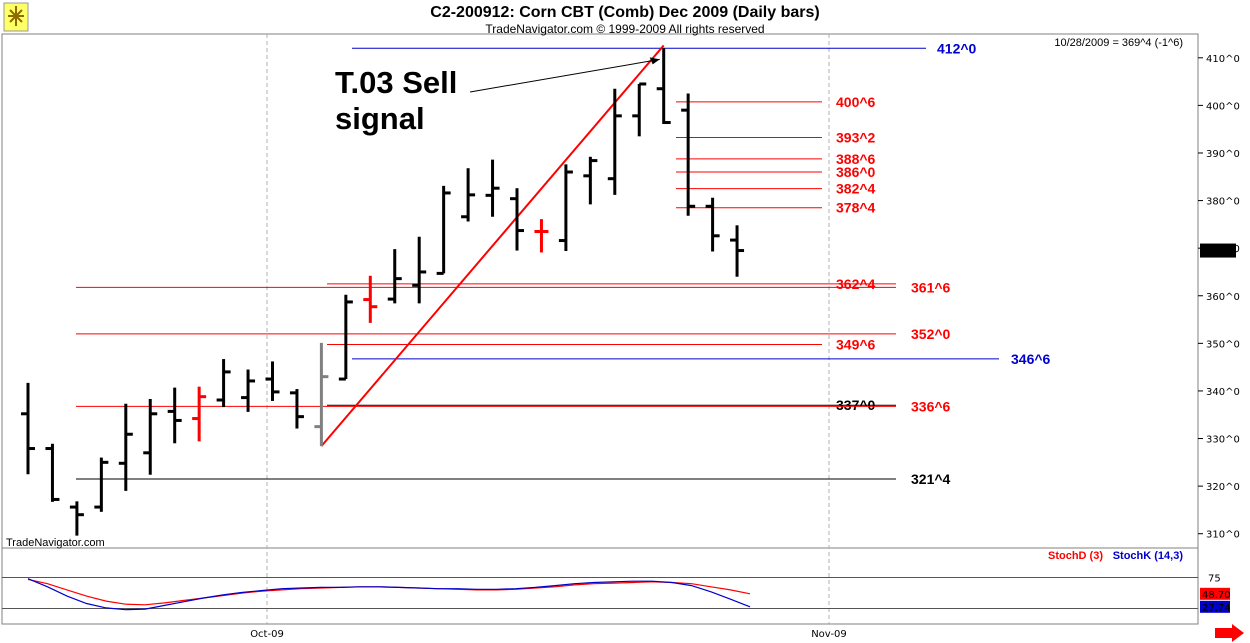 The height and width of the screenshot is (643, 1250). What do you see at coordinates (55, 543) in the screenshot?
I see `watermark: TradeNavigator.com` at bounding box center [55, 543].